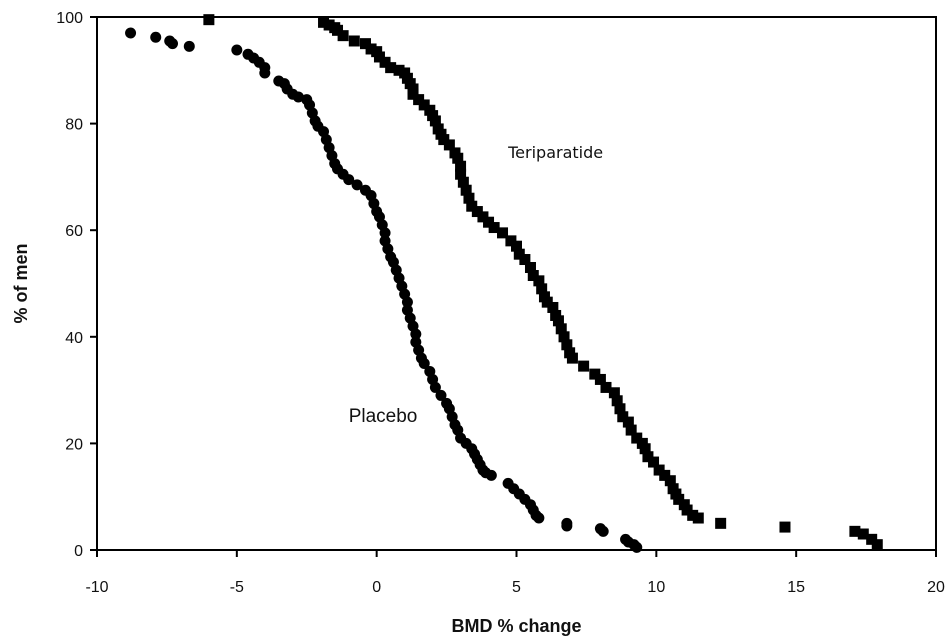  What do you see at coordinates (74, 125) in the screenshot?
I see `y-tick-label: 80` at bounding box center [74, 125].